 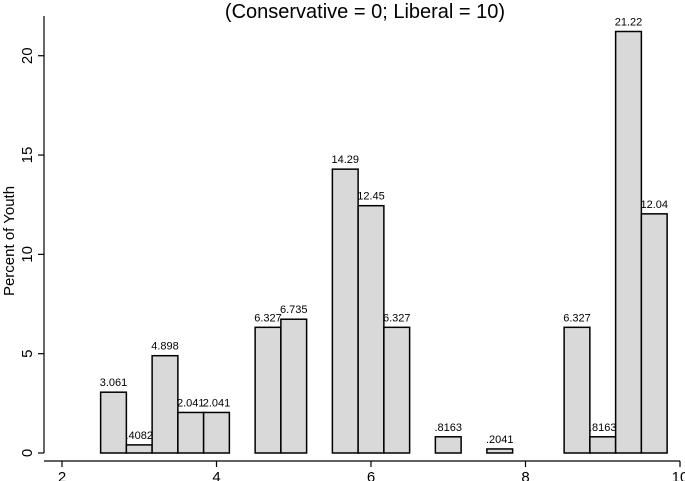 I want to click on bar-value-label: 14.29, so click(x=345, y=160).